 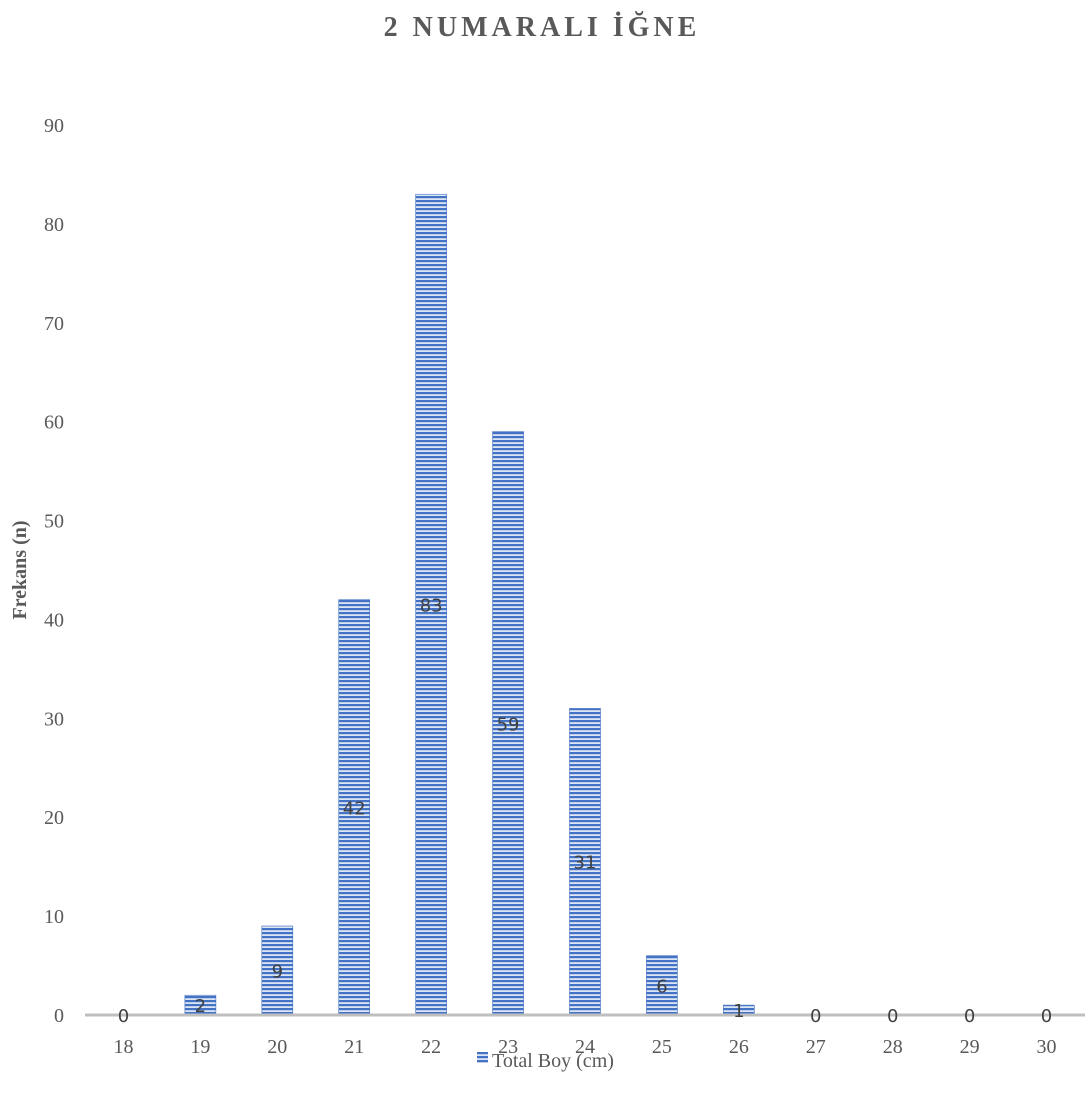 I want to click on data-label: 1, so click(x=738, y=1011).